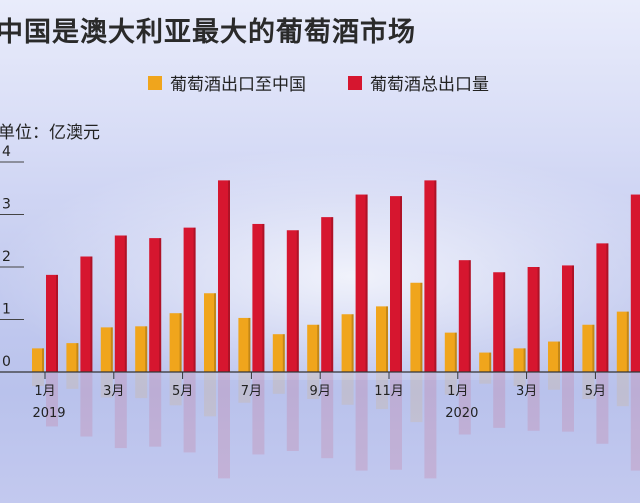 Image resolution: width=640 pixels, height=503 pixels. I want to click on y-tick-label: 4, so click(6, 152).